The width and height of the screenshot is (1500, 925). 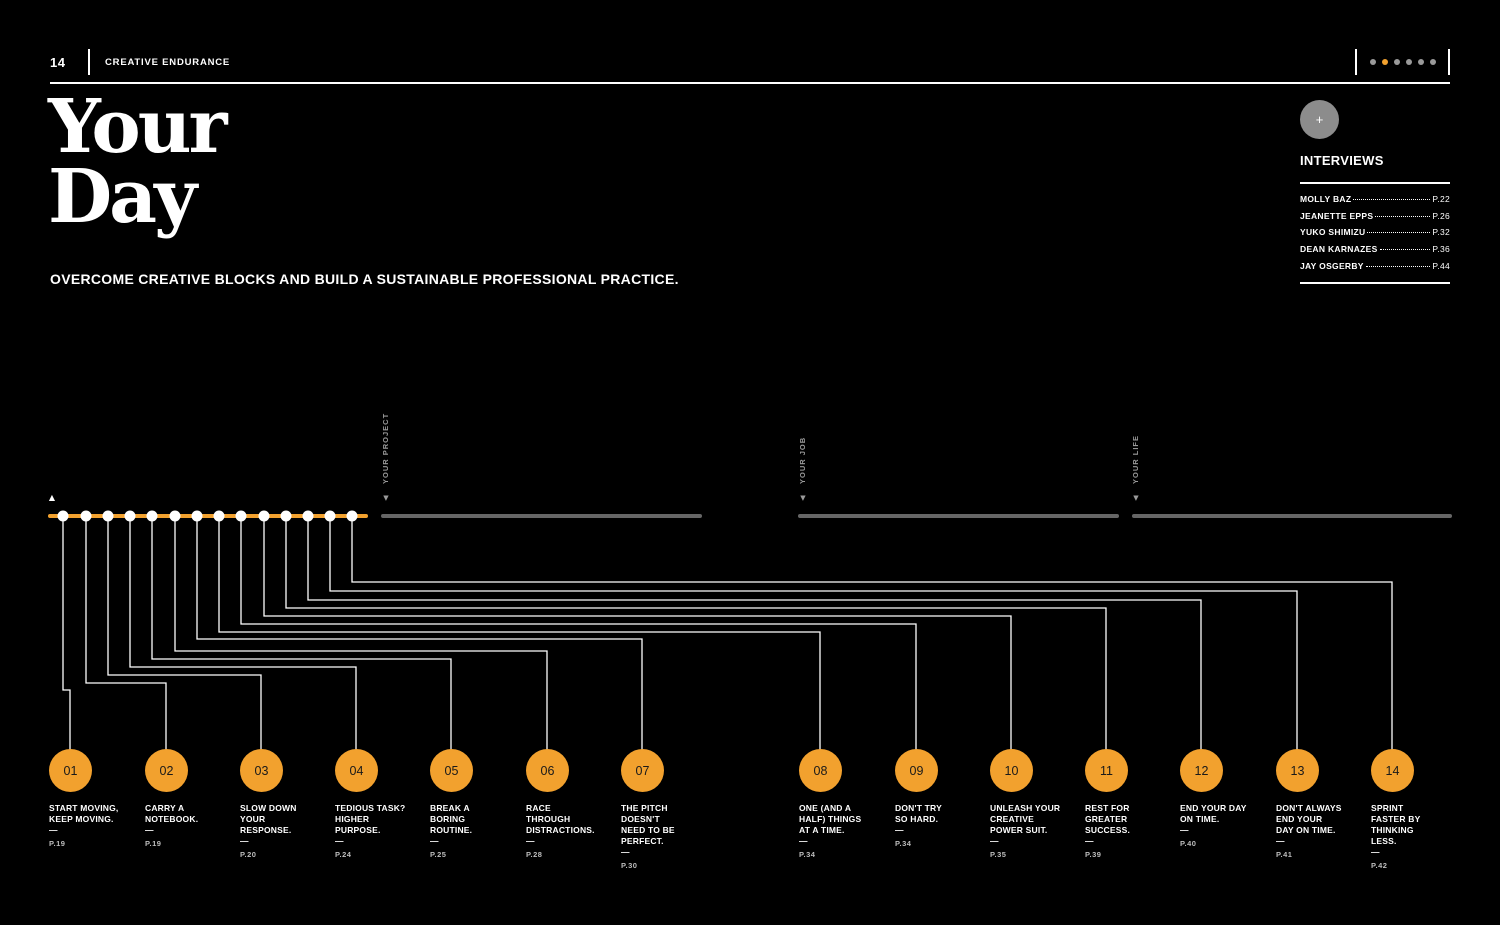 I want to click on interview-item: YUKO SHIMIZU P.32, so click(x=1375, y=235).